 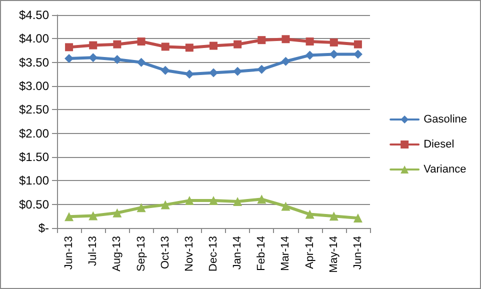 I want to click on legend-label: Variance, so click(x=445, y=170).